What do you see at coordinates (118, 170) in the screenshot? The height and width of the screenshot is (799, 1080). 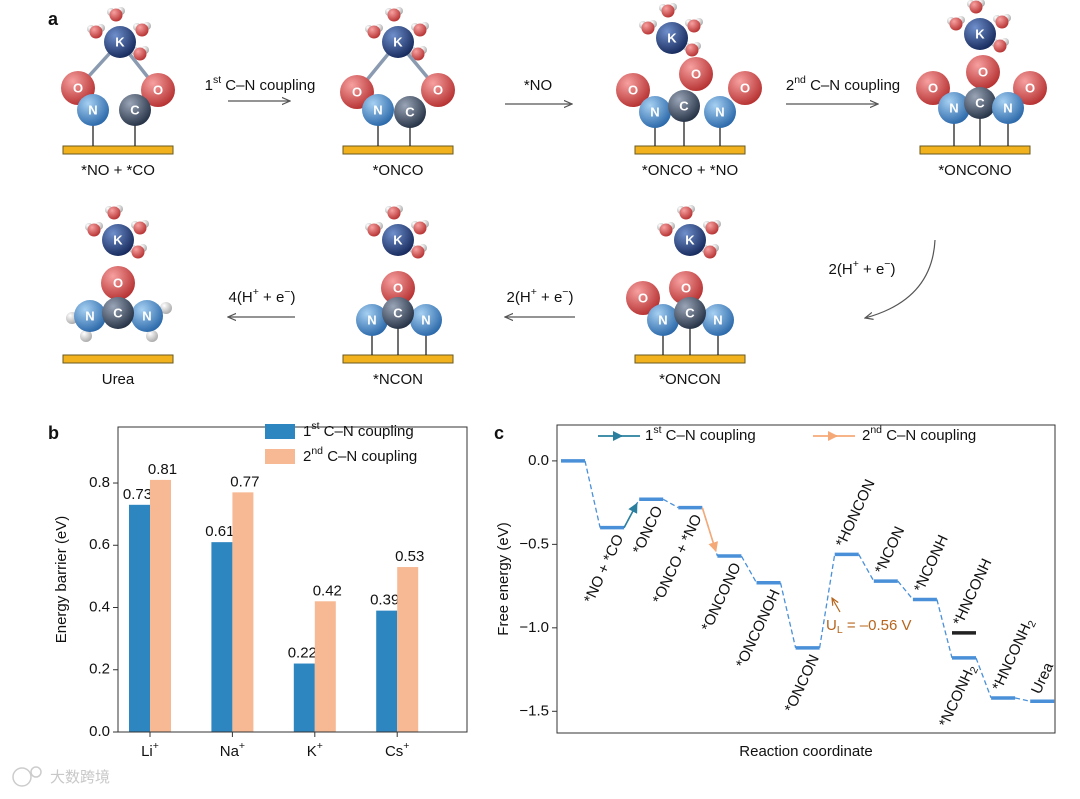 I see `state-label: *NO + *CO` at bounding box center [118, 170].